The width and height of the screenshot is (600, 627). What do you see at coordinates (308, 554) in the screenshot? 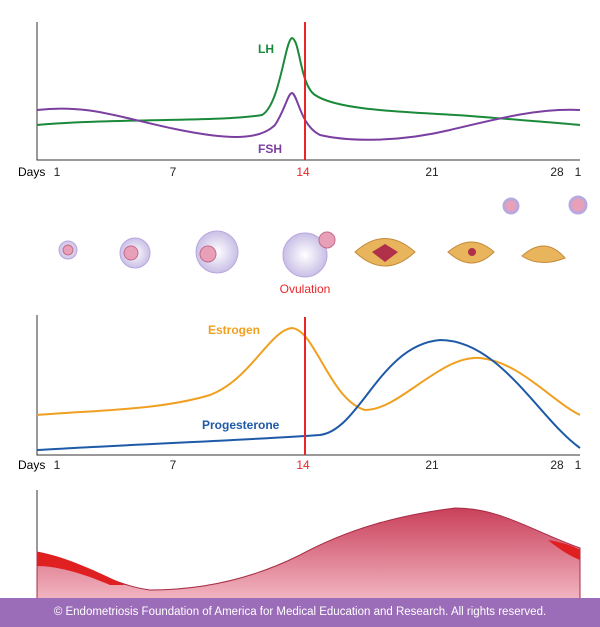
I see `endometrium` at bounding box center [308, 554].